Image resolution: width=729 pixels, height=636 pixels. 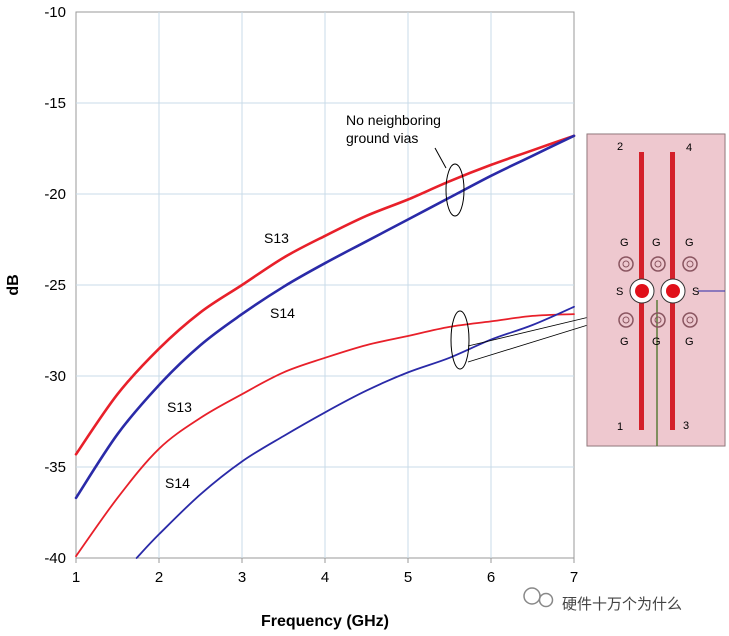 I want to click on y-tick-label: -35, so click(x=55, y=467).